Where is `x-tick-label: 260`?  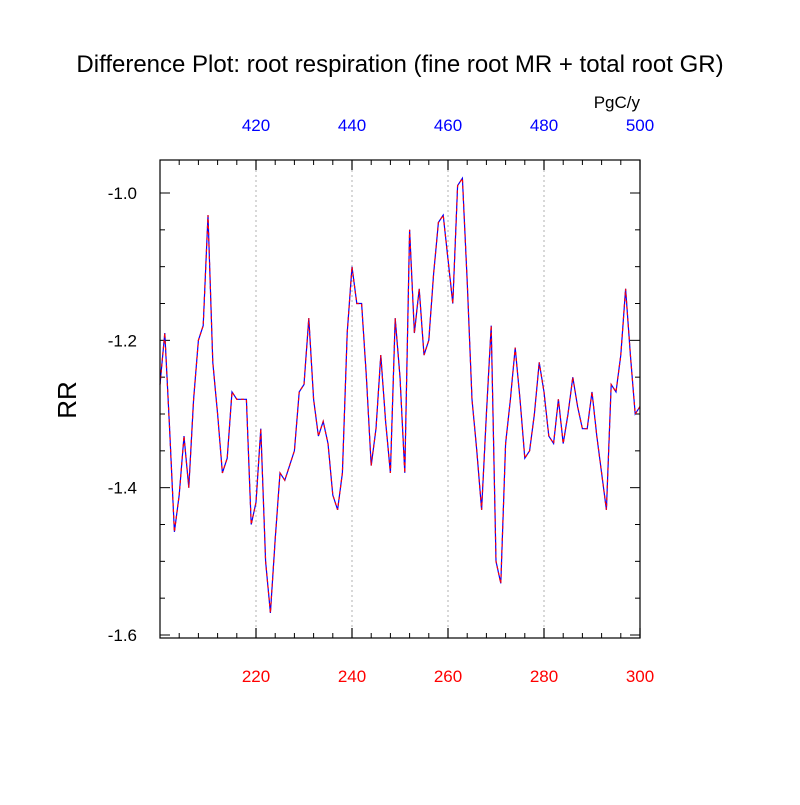
x-tick-label: 260 is located at coordinates (448, 676).